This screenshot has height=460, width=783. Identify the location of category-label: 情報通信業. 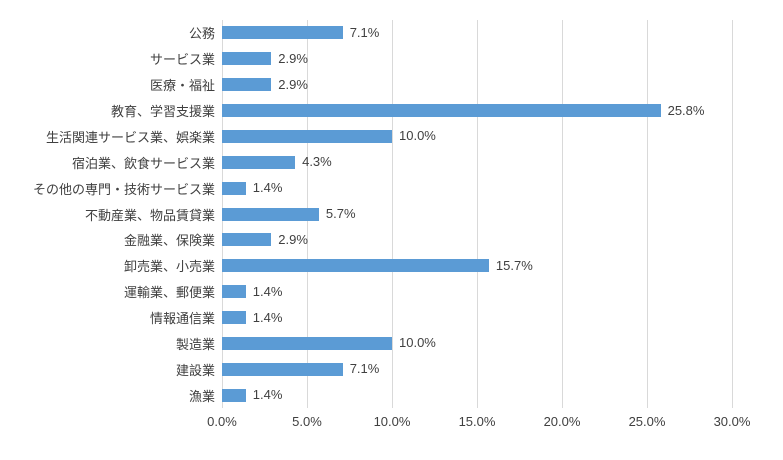
(182, 318).